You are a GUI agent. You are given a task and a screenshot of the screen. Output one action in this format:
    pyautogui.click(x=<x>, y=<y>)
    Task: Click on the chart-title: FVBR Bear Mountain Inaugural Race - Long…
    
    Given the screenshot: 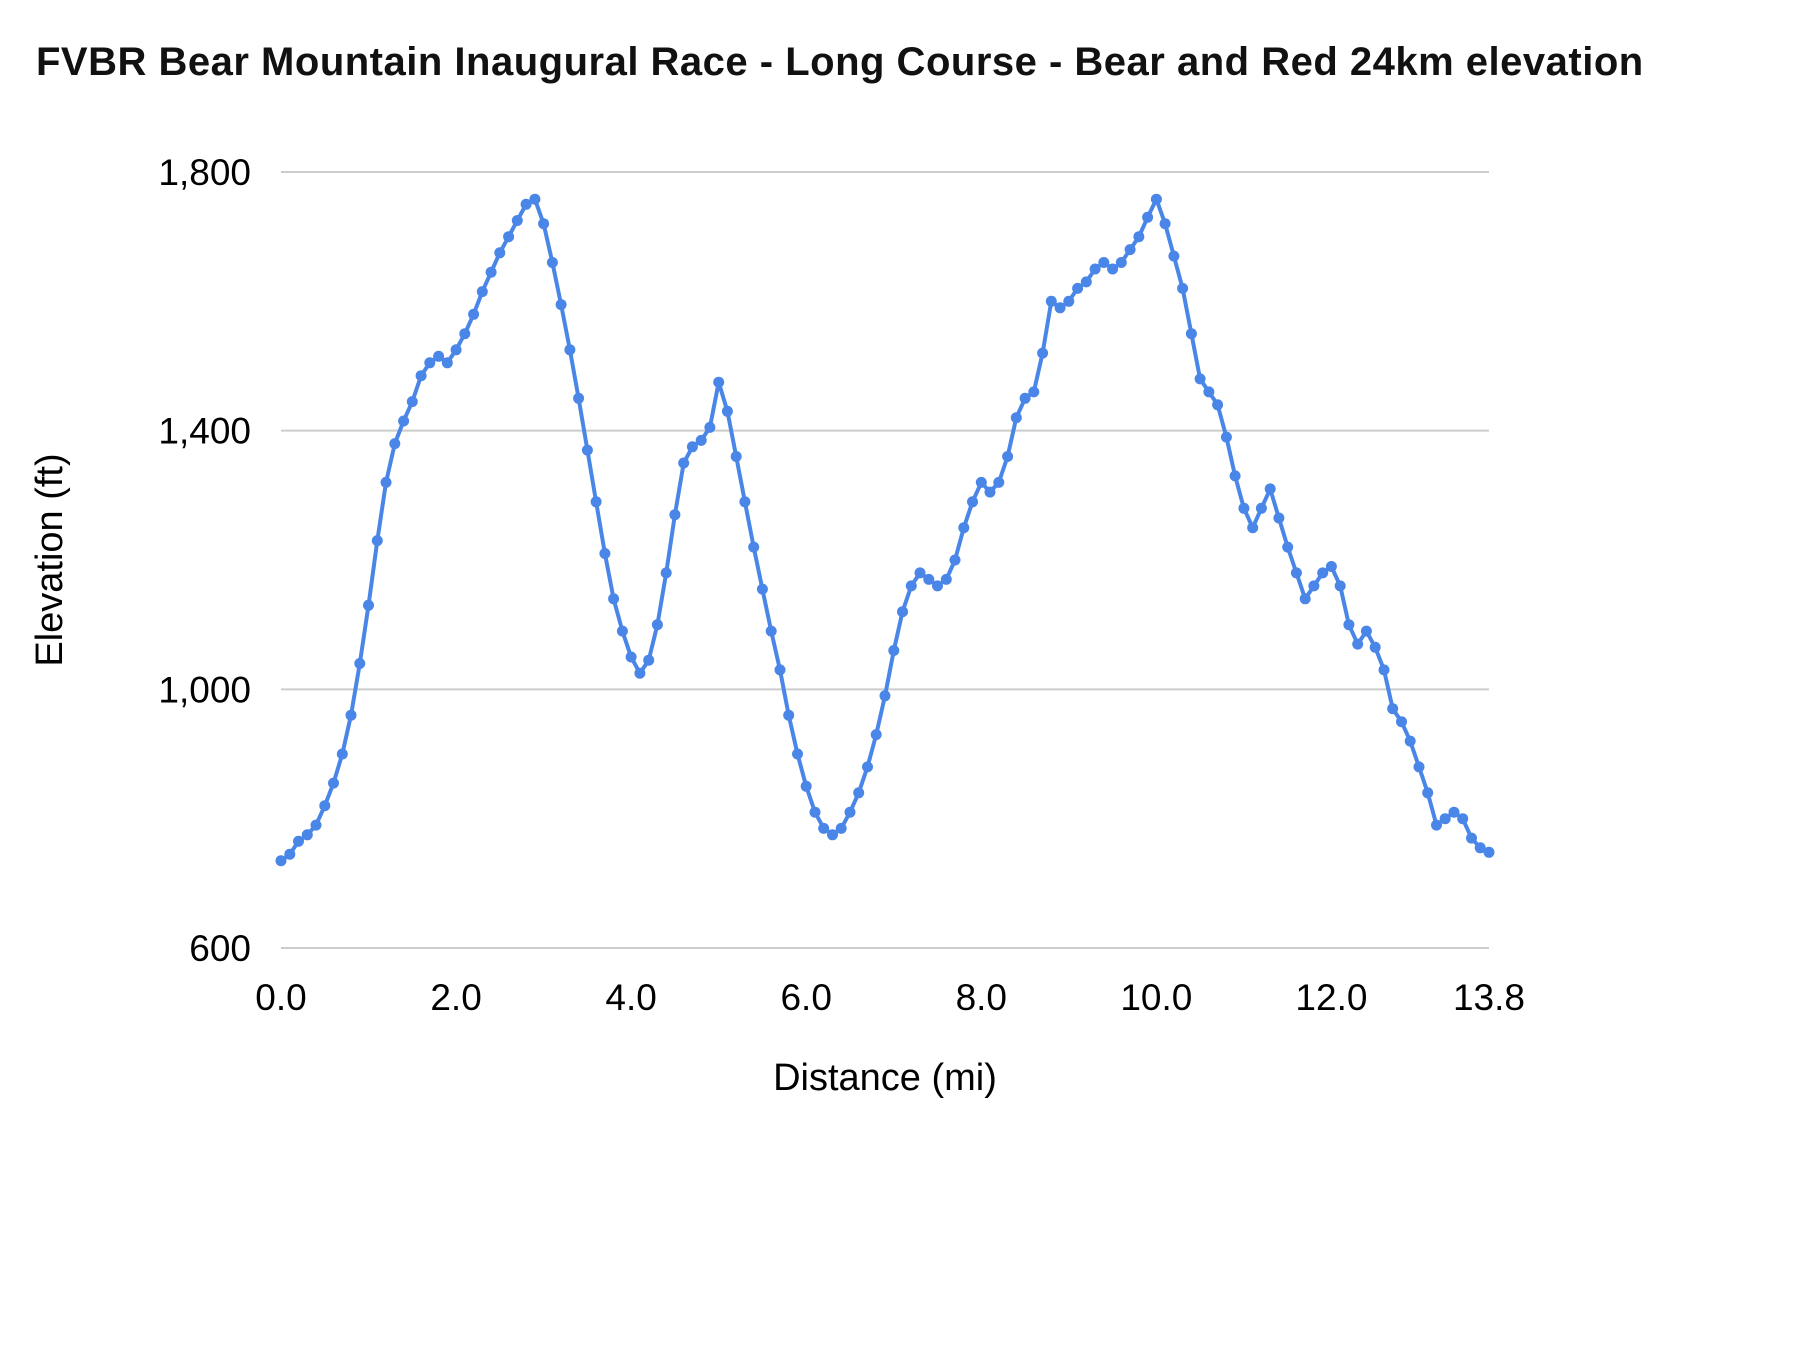 What is the action you would take?
    pyautogui.click(x=840, y=62)
    